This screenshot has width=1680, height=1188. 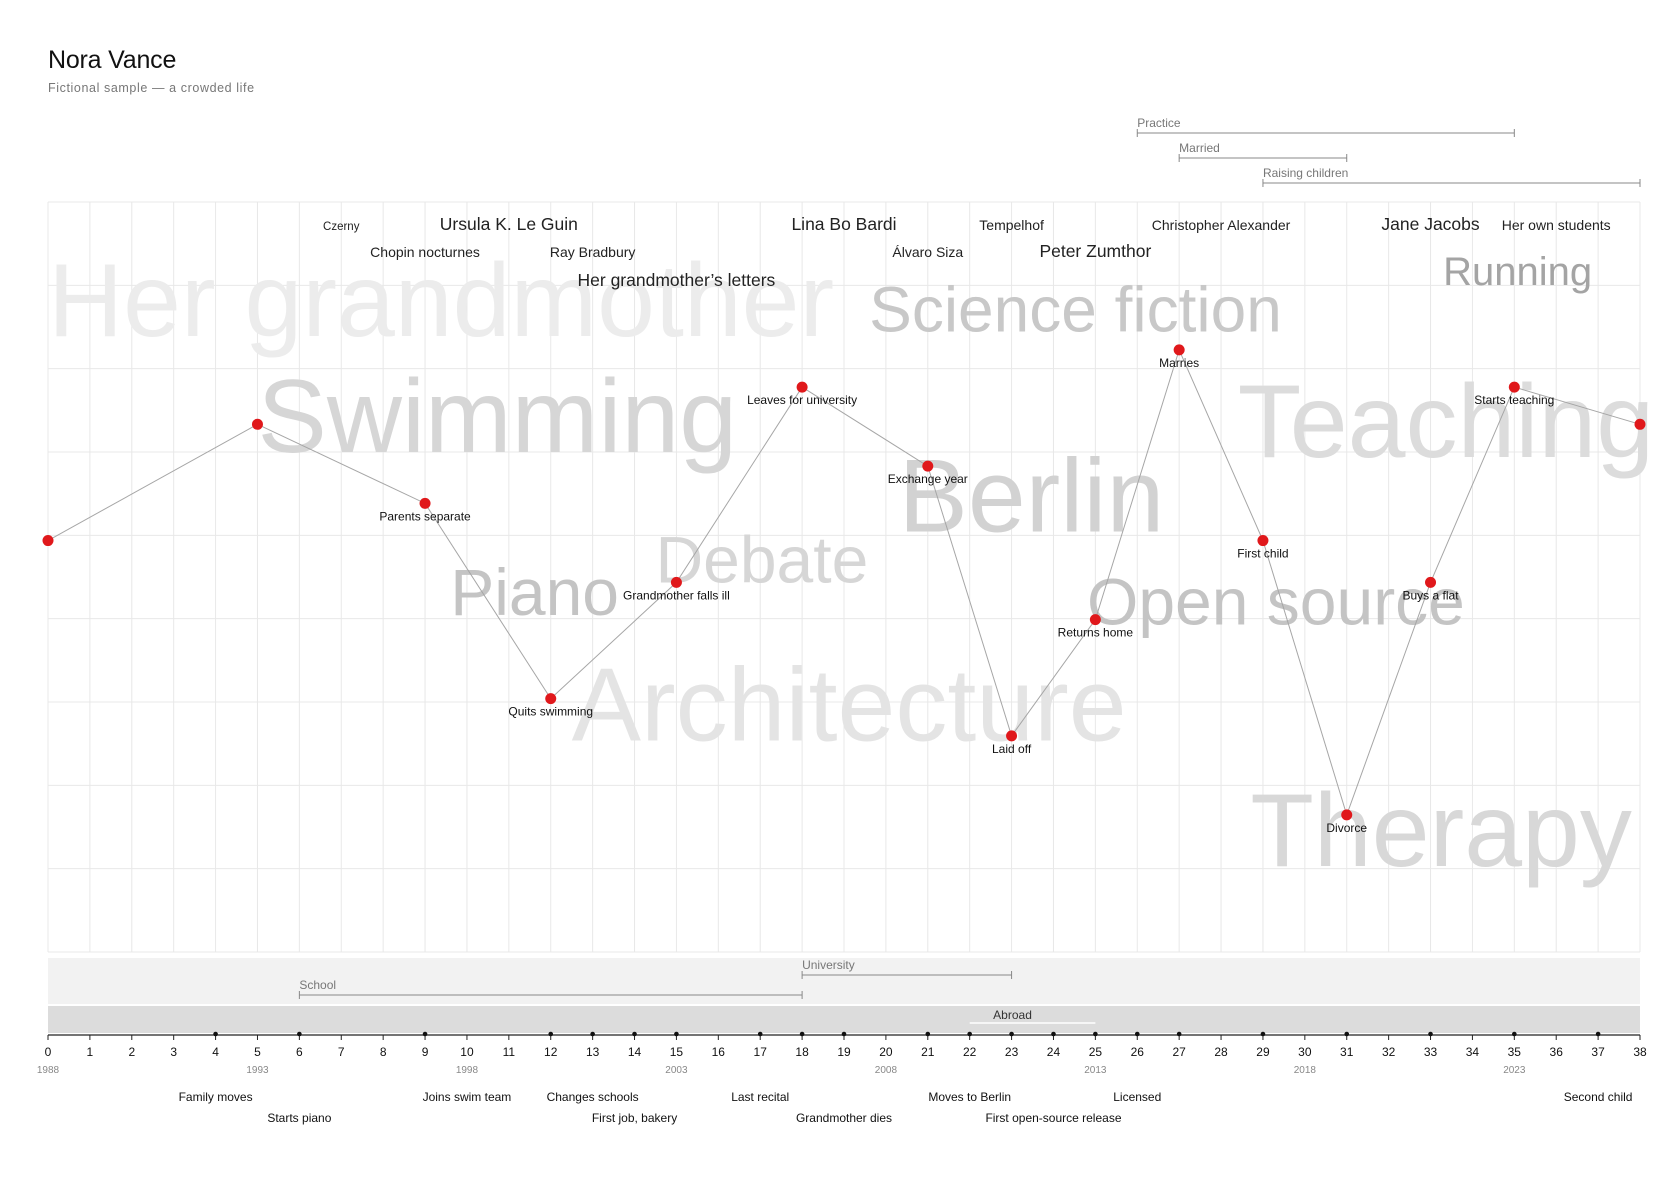 I want to click on age-tick-label: 32, so click(x=1389, y=1052).